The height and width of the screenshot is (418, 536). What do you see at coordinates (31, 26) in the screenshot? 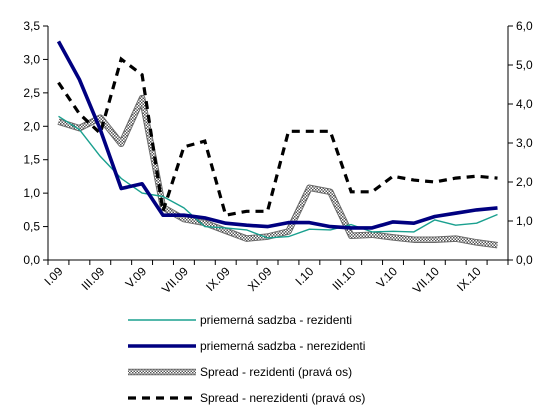
I see `left-tick-label: 3,5` at bounding box center [31, 26].